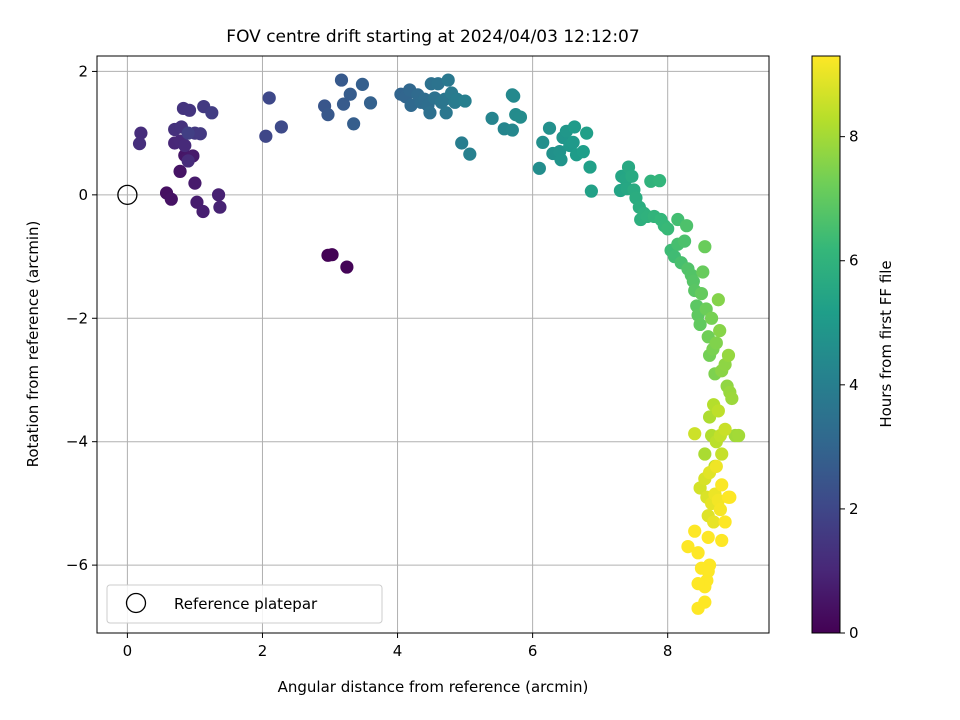  What do you see at coordinates (533, 651) in the screenshot?
I see `x-tick-label: 6` at bounding box center [533, 651].